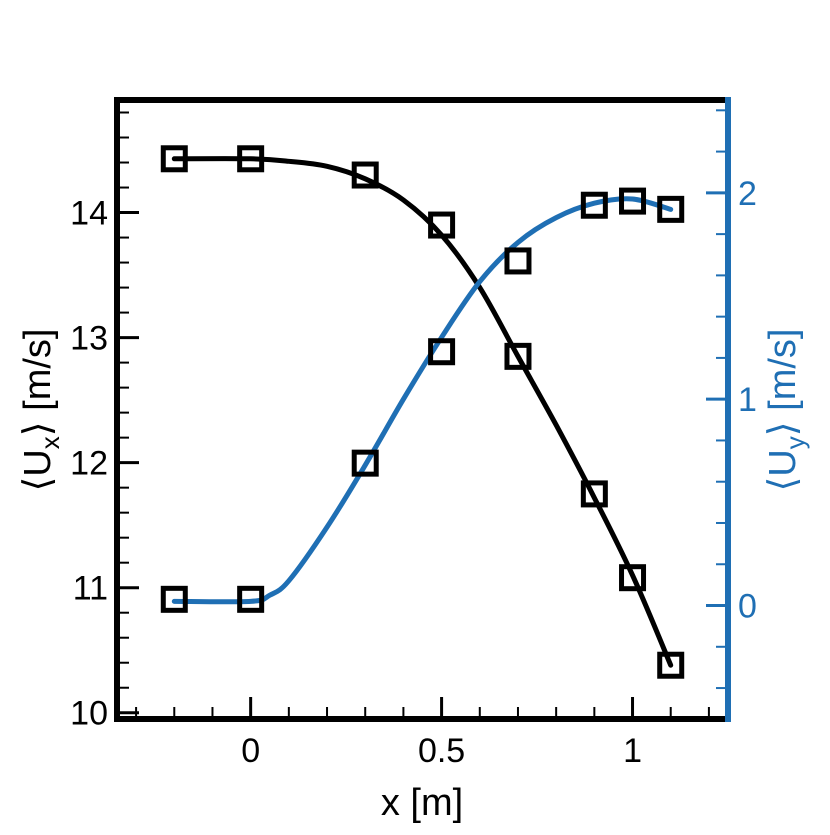 The height and width of the screenshot is (835, 830). I want to click on y-left-tick-label: 14, so click(89, 214).